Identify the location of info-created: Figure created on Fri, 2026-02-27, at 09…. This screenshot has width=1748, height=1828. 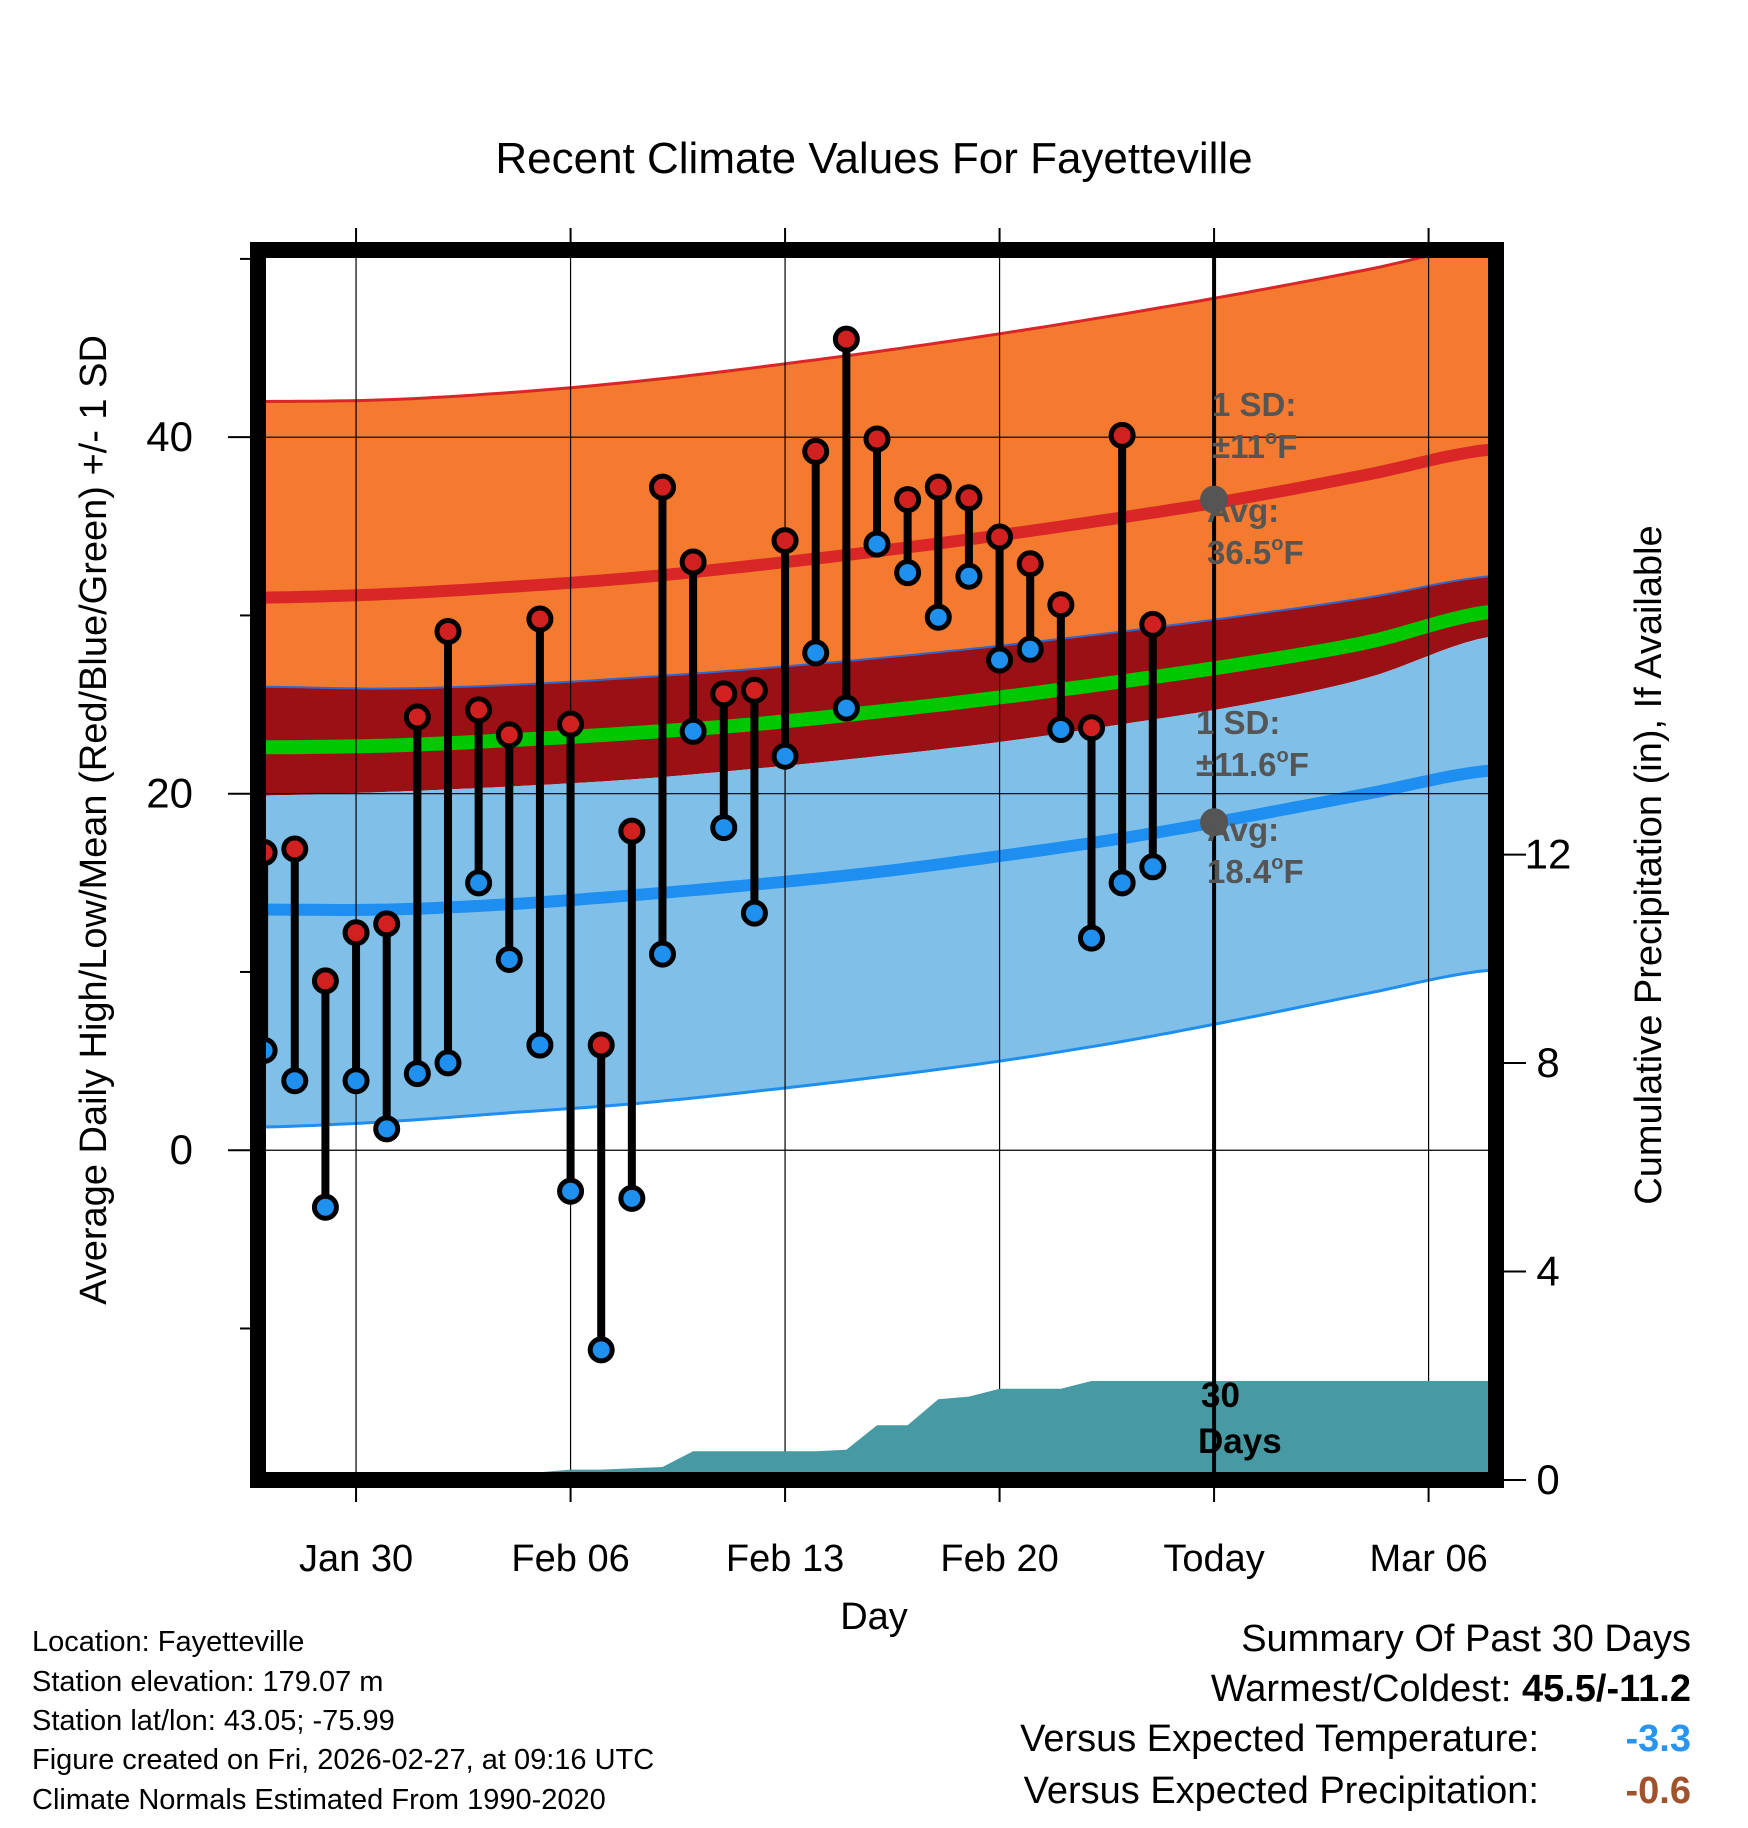
(343, 1760).